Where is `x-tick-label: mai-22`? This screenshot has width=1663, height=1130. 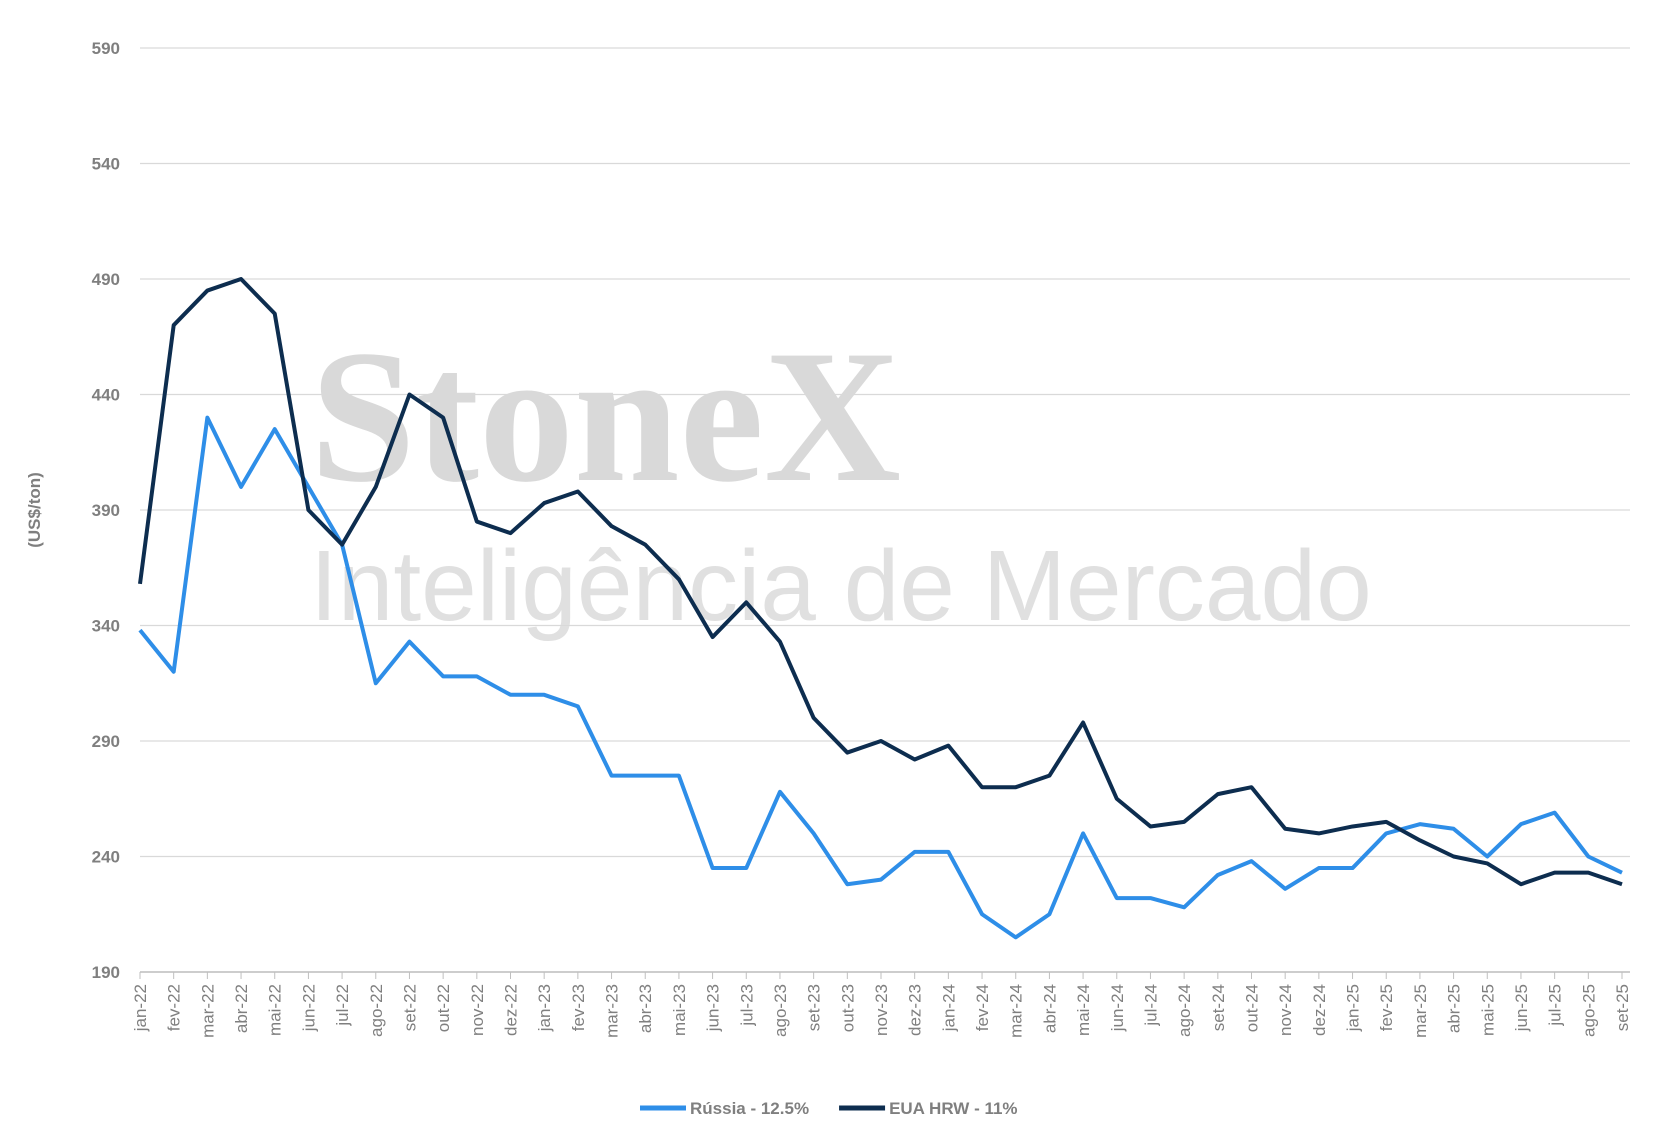
x-tick-label: mai-22 is located at coordinates (275, 1010).